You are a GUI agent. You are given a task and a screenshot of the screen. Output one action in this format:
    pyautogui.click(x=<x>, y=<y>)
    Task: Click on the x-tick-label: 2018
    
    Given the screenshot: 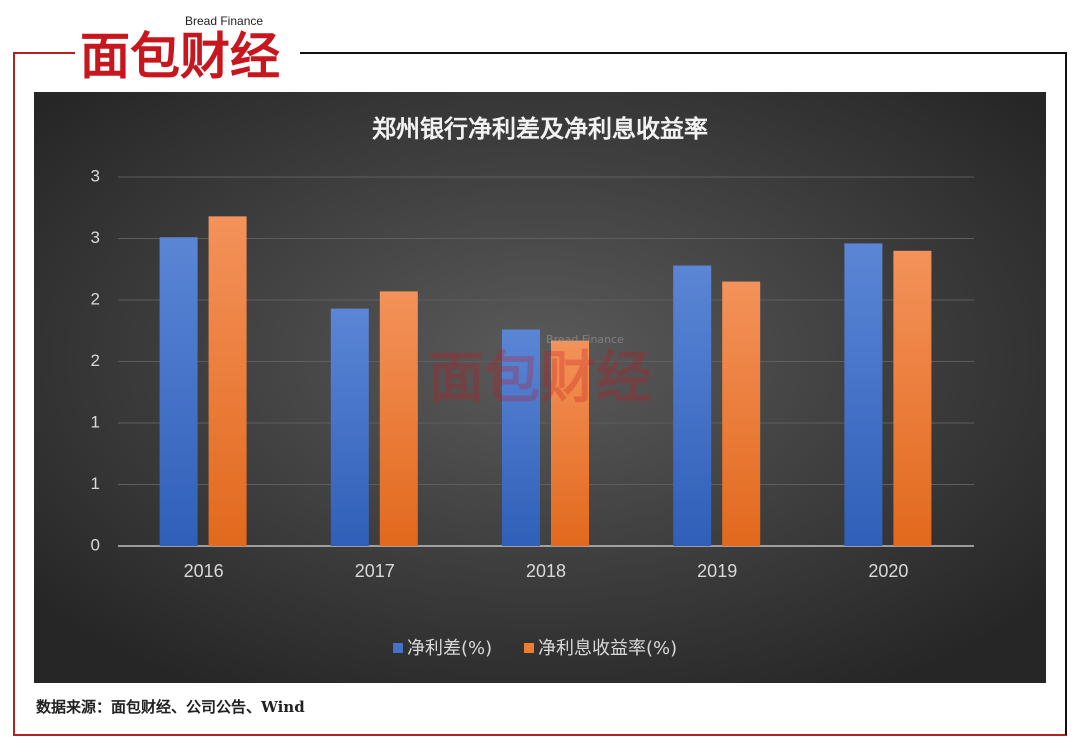 What is the action you would take?
    pyautogui.click(x=546, y=571)
    